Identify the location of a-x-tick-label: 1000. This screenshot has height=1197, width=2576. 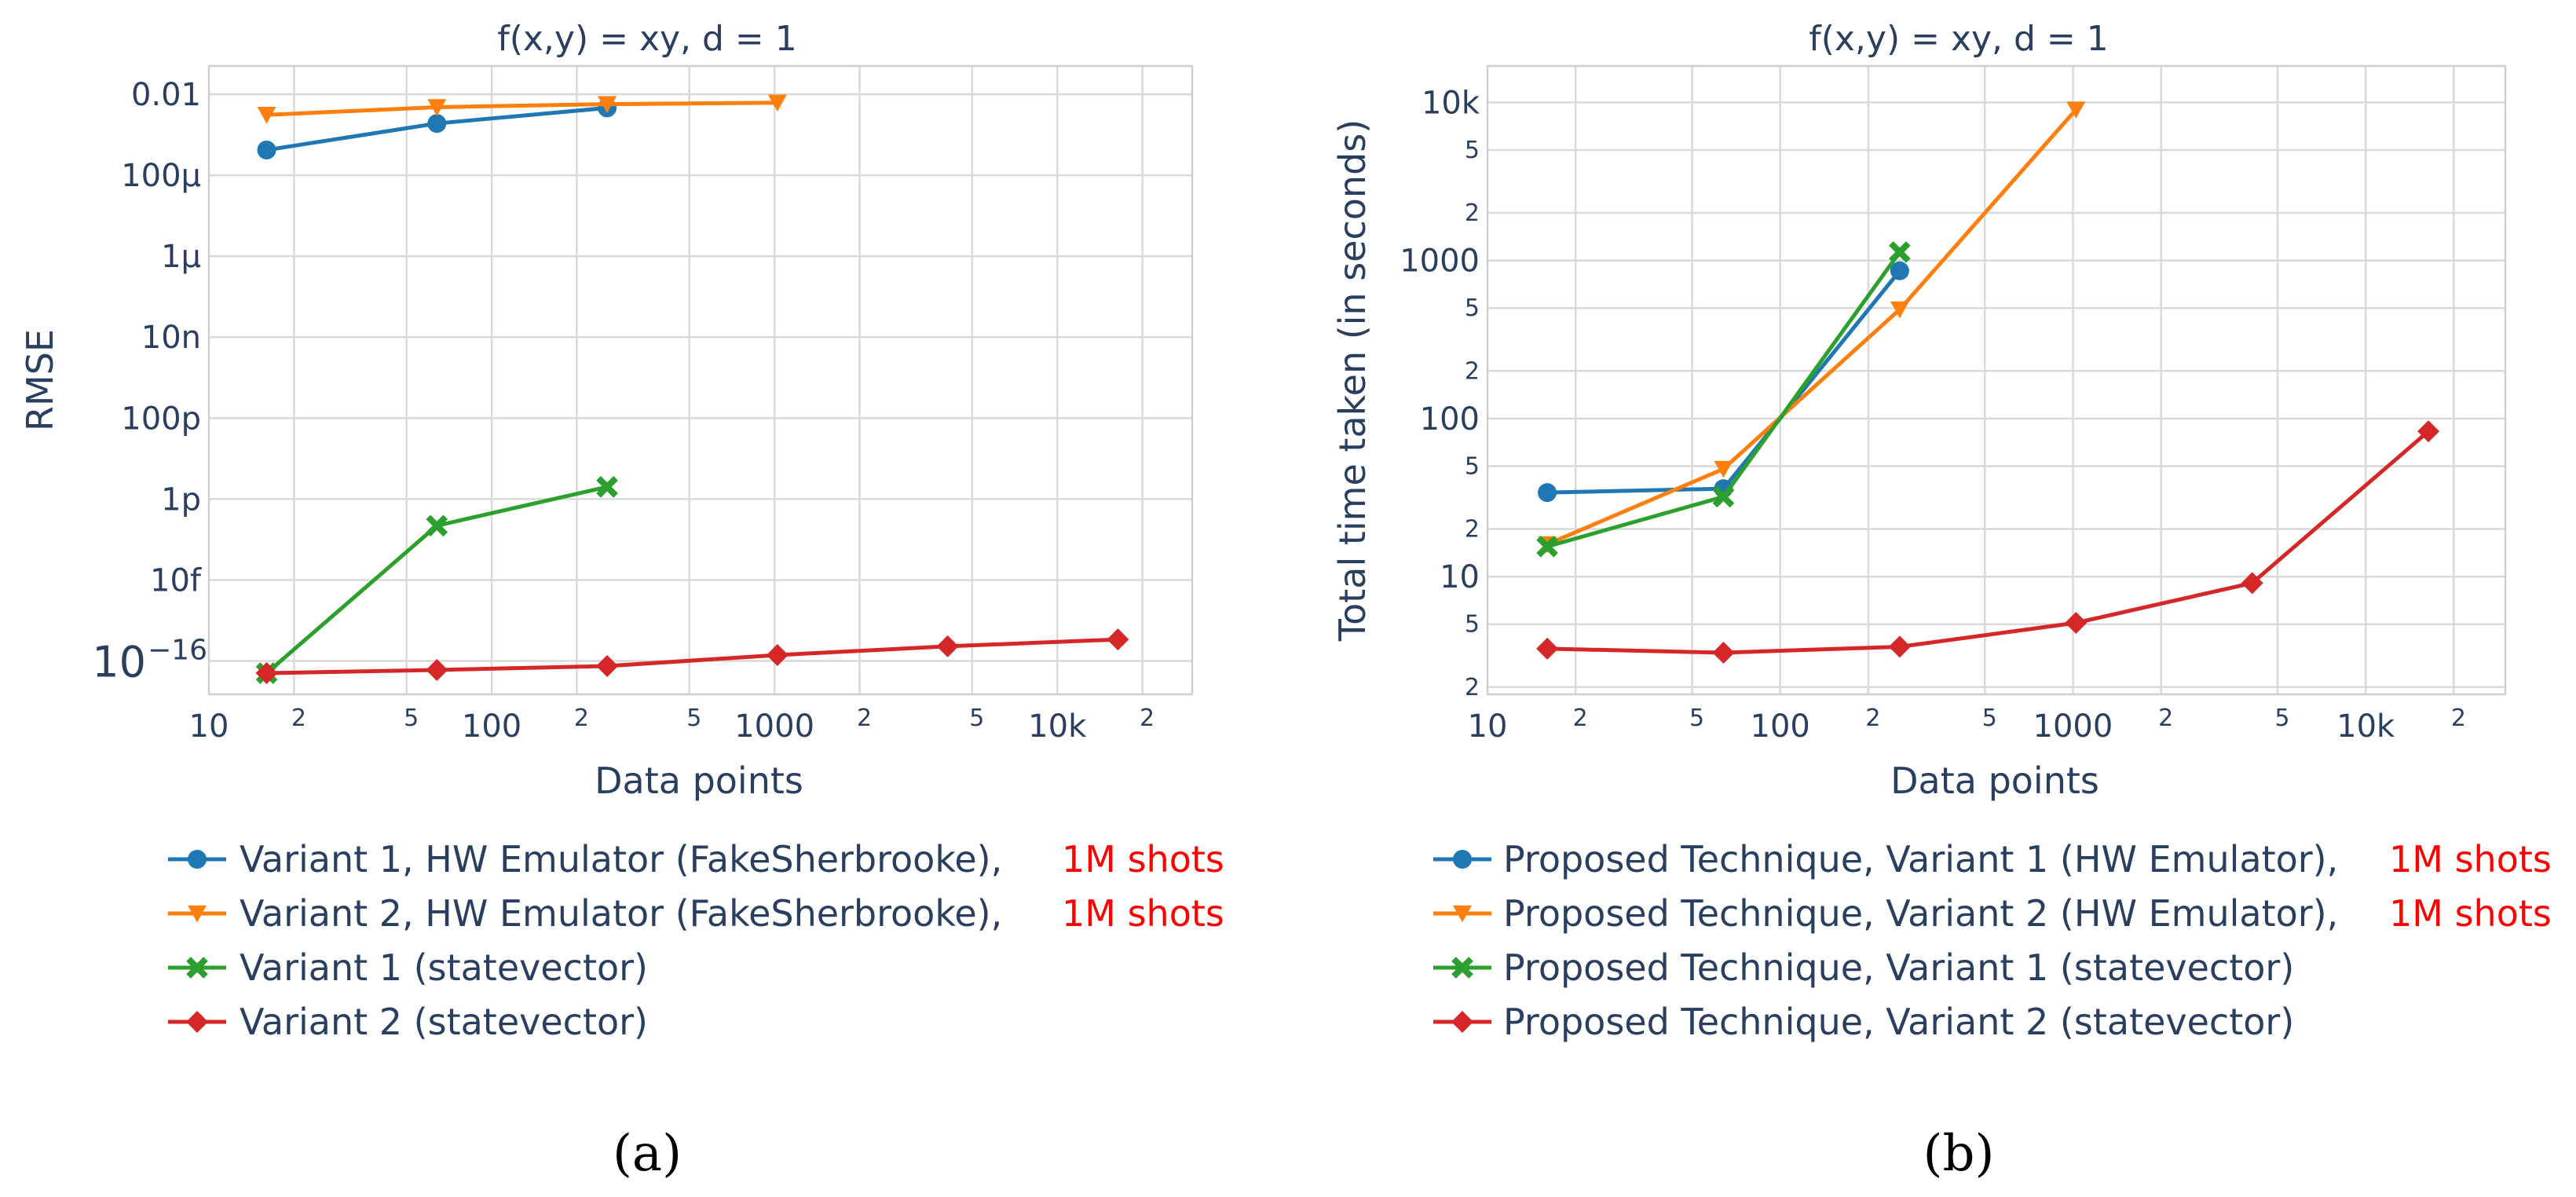
(774, 726).